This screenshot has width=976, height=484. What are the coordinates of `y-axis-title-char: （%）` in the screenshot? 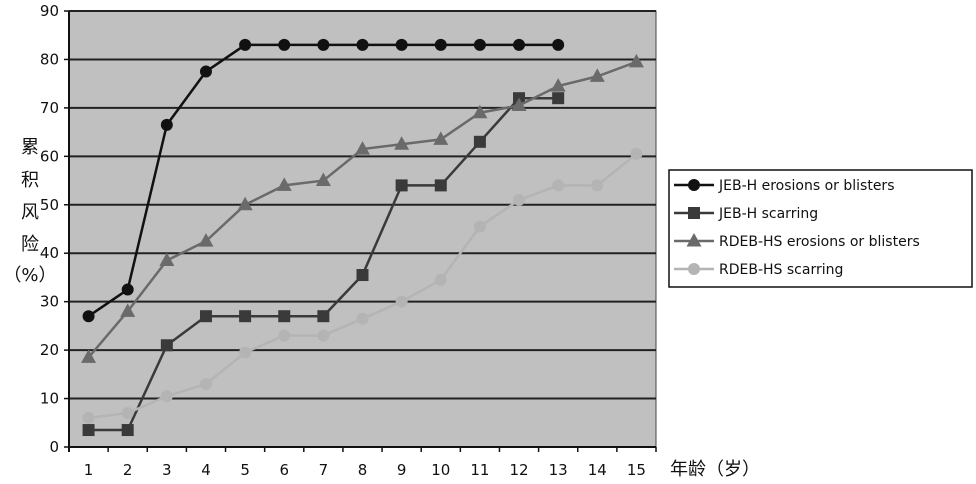 It's located at (29, 275).